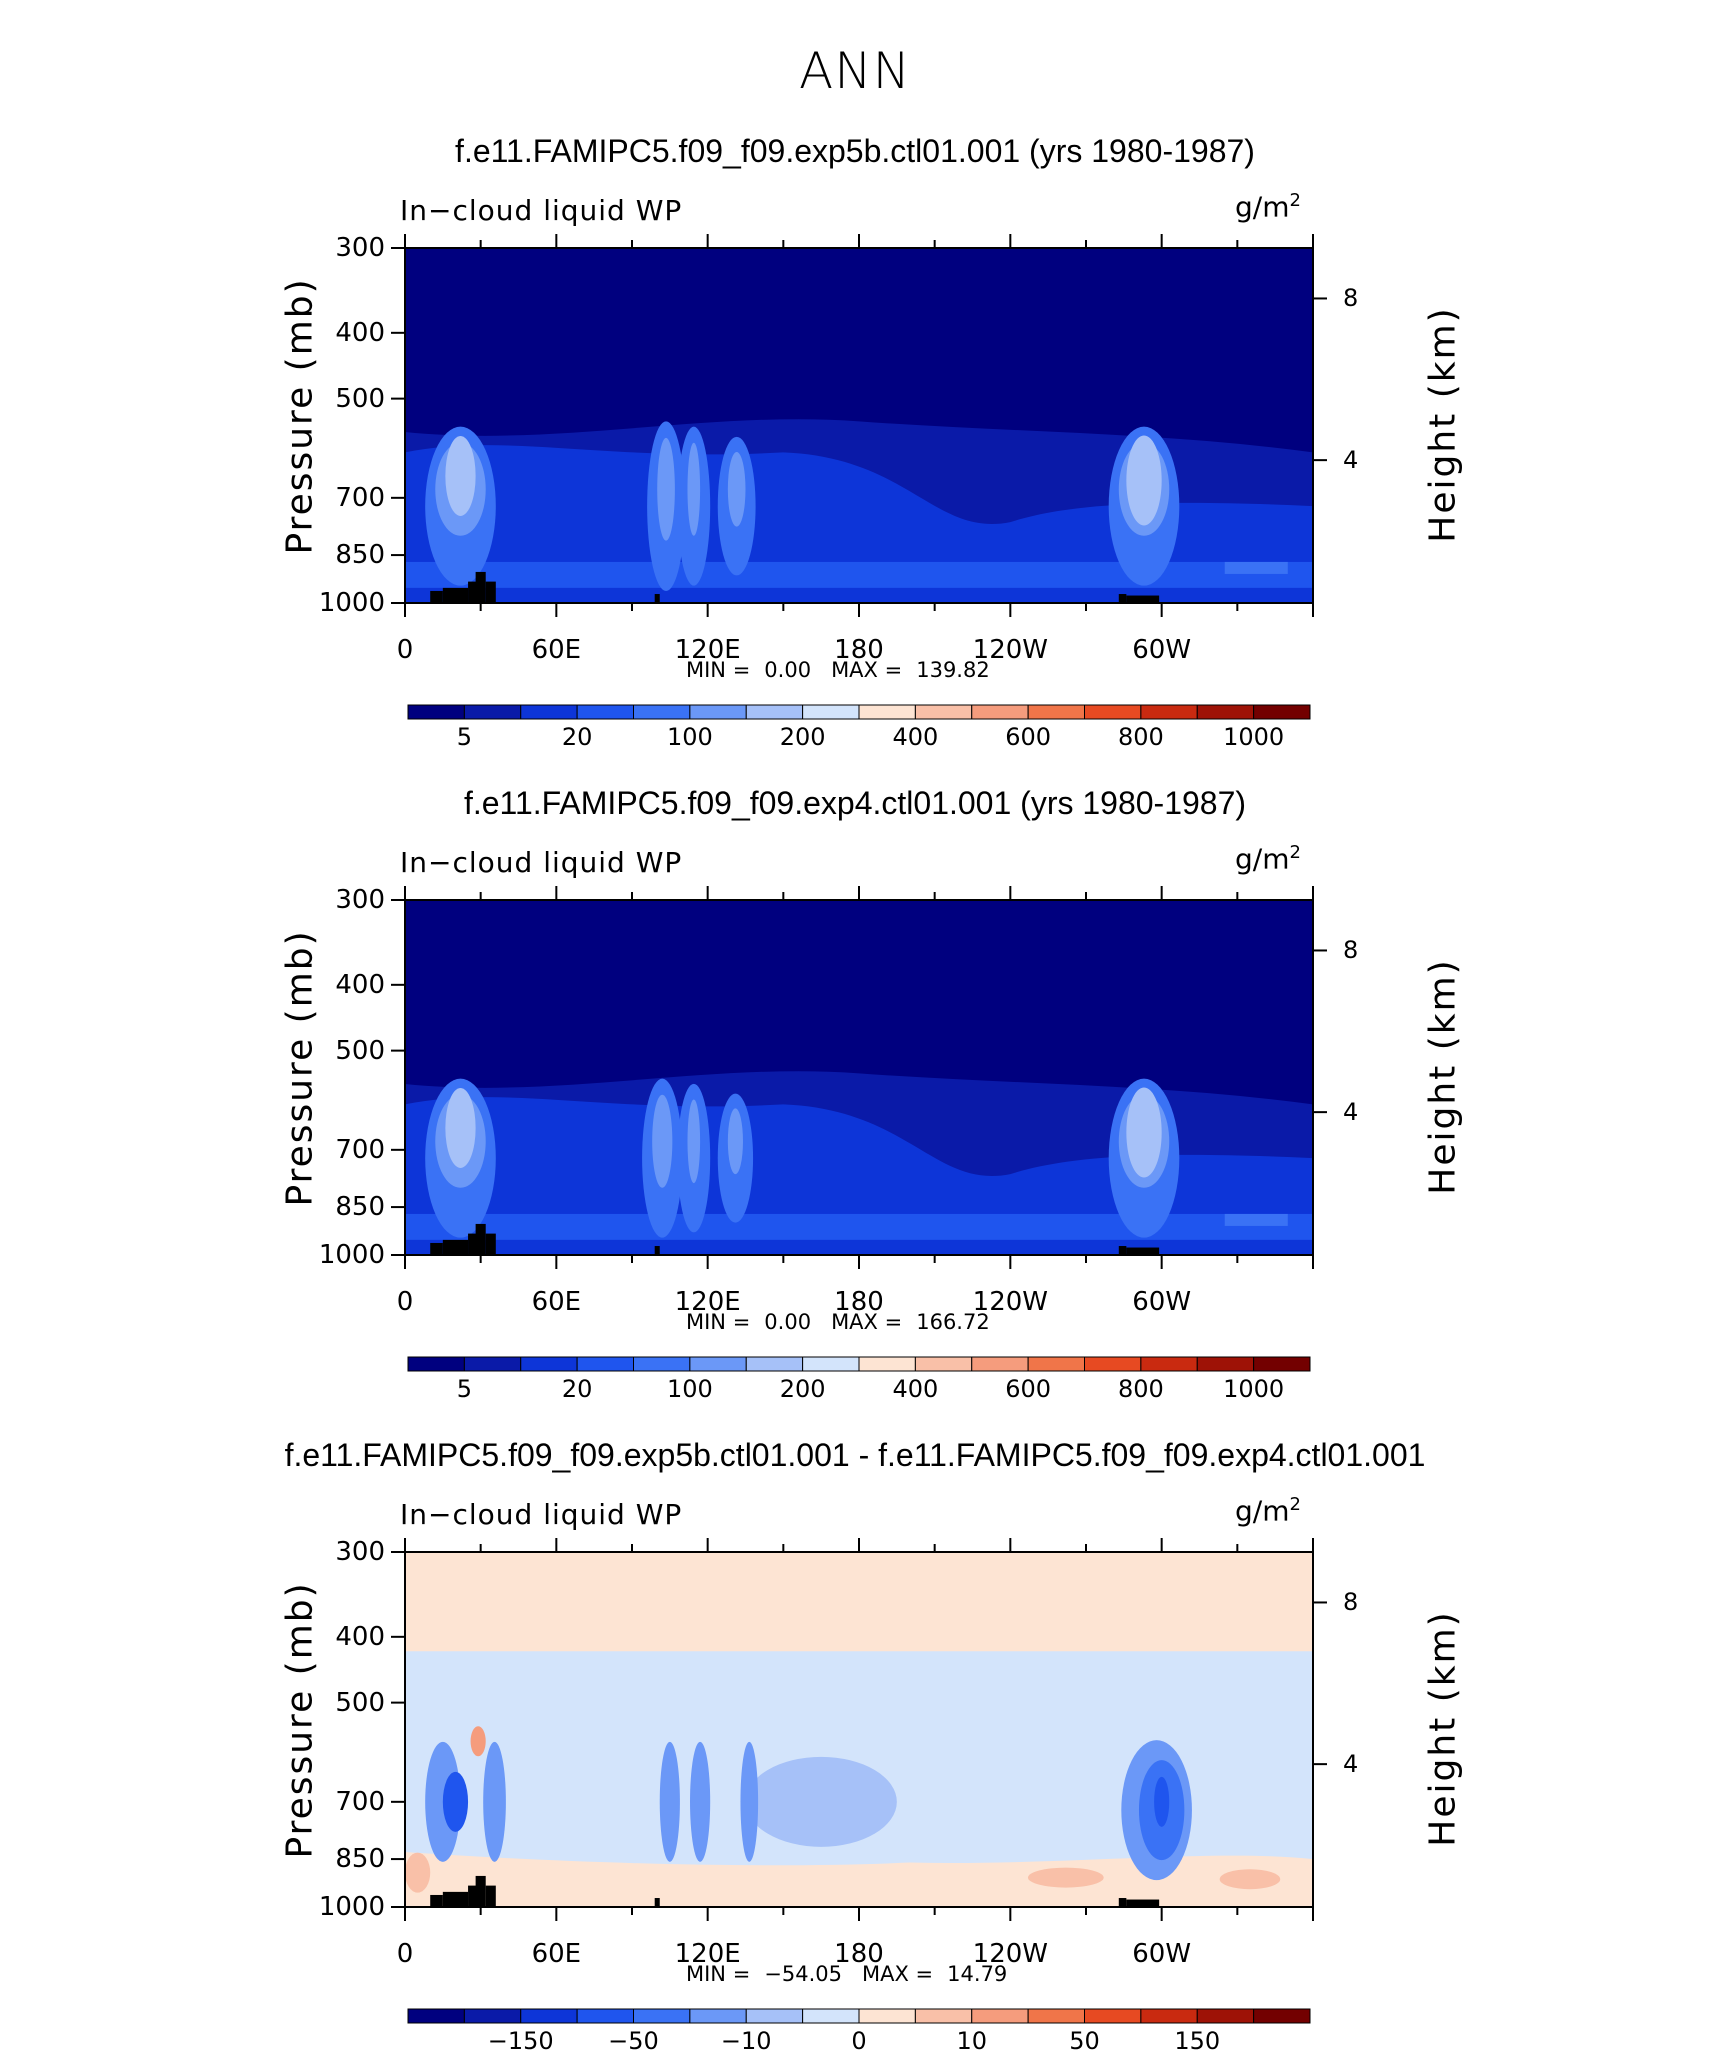 The image size is (1710, 2055). What do you see at coordinates (846, 1974) in the screenshot?
I see `min-max-readout: MIN = −54.05 MAX = 14.79` at bounding box center [846, 1974].